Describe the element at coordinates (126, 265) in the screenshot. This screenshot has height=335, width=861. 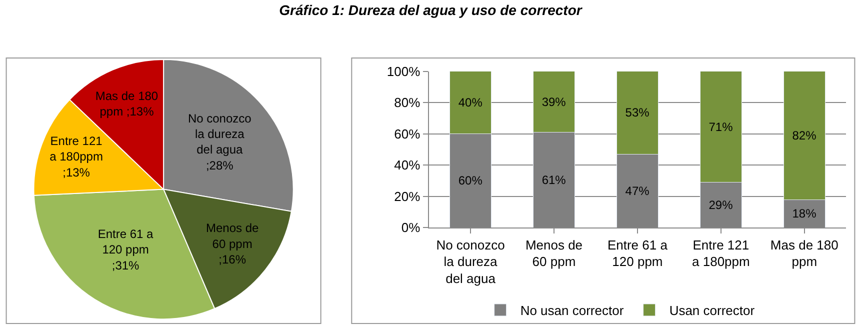
I see `data-label: ;31%` at that location.